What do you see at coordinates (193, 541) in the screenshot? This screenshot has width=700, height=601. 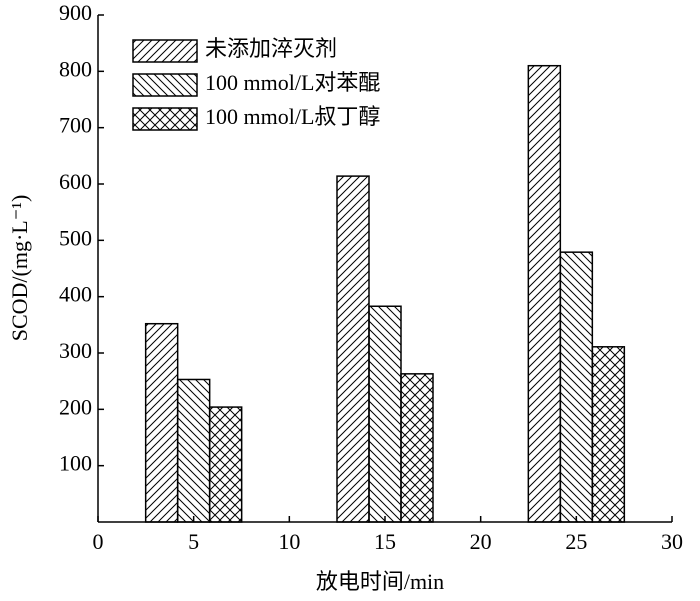 I see `x-tick-label: 5` at bounding box center [193, 541].